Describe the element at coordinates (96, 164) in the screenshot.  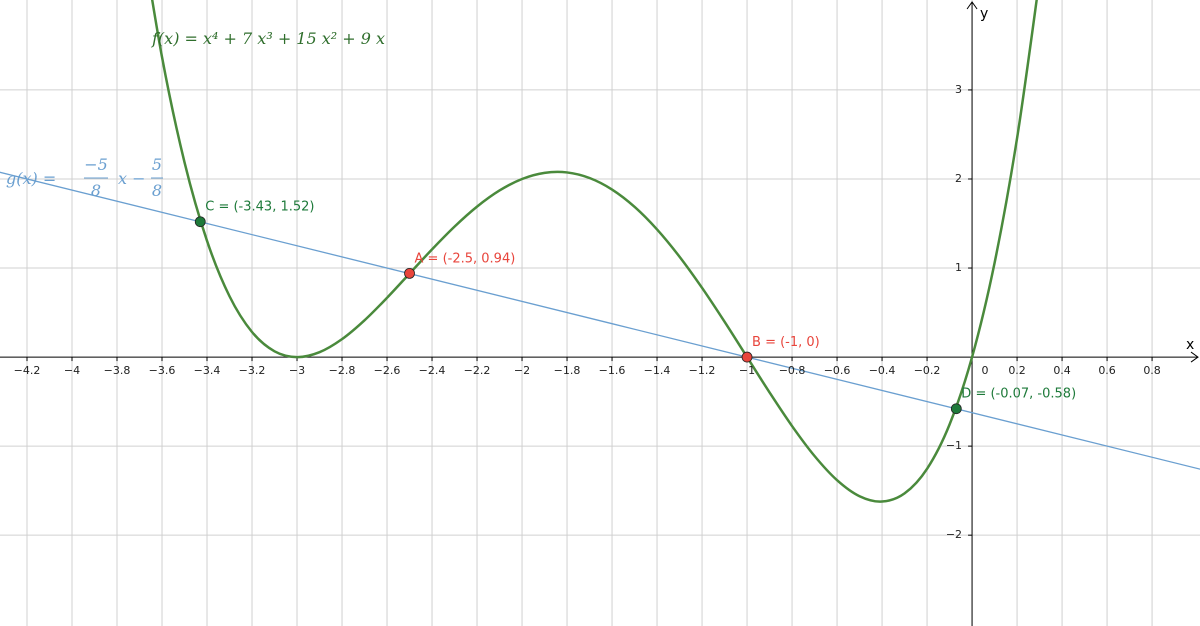
I see `fraction-numerator: −5` at that location.